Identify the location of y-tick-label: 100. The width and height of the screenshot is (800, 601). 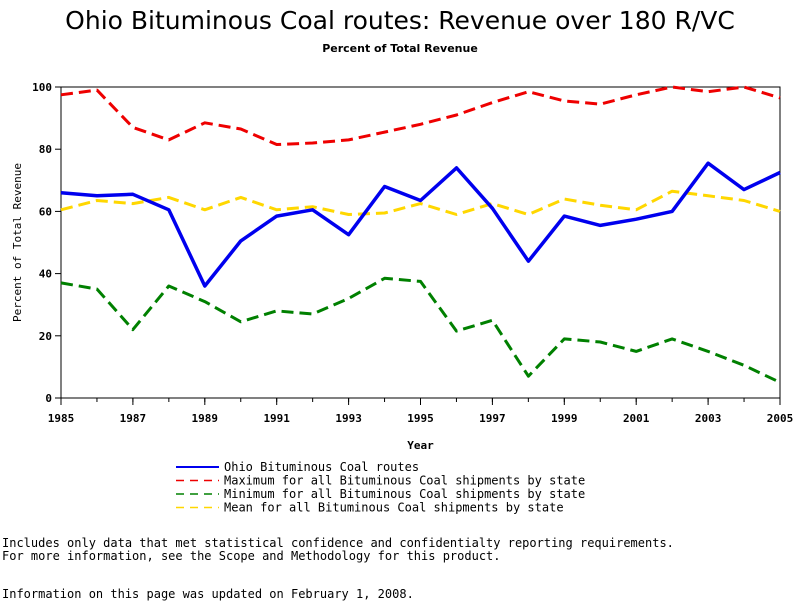
(42, 87).